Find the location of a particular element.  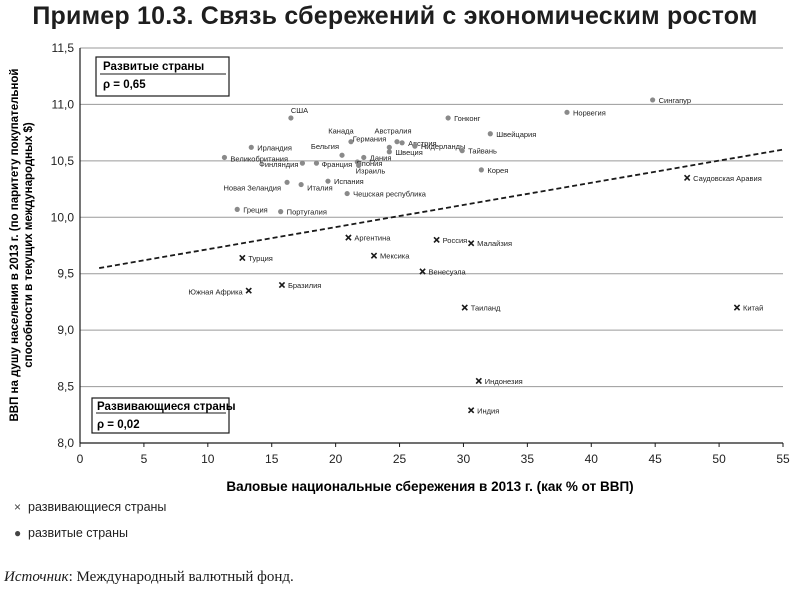

point-label: Чешская республика is located at coordinates (390, 194).